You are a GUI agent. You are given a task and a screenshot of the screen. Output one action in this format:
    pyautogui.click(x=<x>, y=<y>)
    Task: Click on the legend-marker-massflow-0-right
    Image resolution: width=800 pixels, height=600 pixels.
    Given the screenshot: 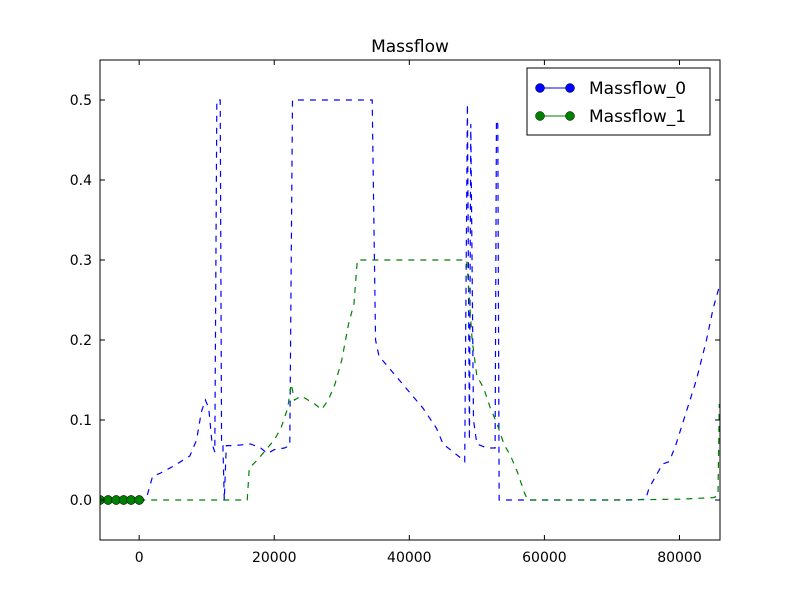 What is the action you would take?
    pyautogui.click(x=570, y=88)
    